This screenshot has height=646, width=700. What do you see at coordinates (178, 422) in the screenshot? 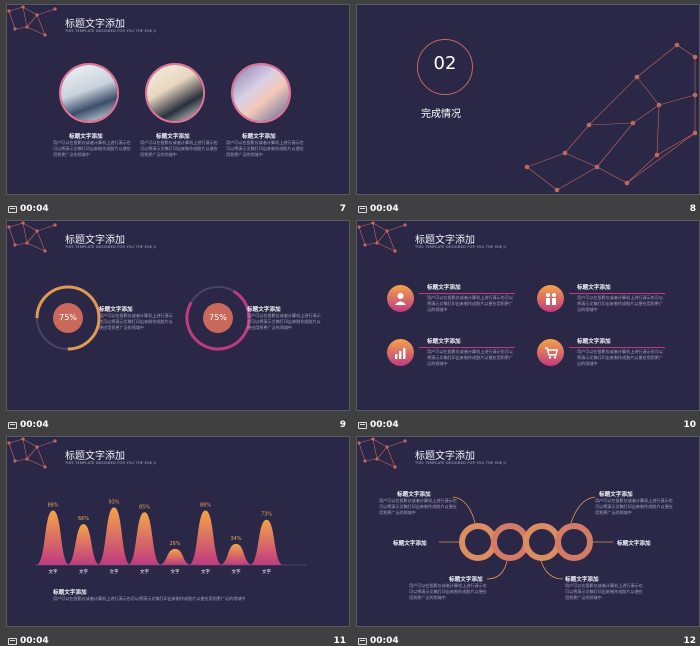
I see `slide-footer: 00:04 9` at bounding box center [178, 422].